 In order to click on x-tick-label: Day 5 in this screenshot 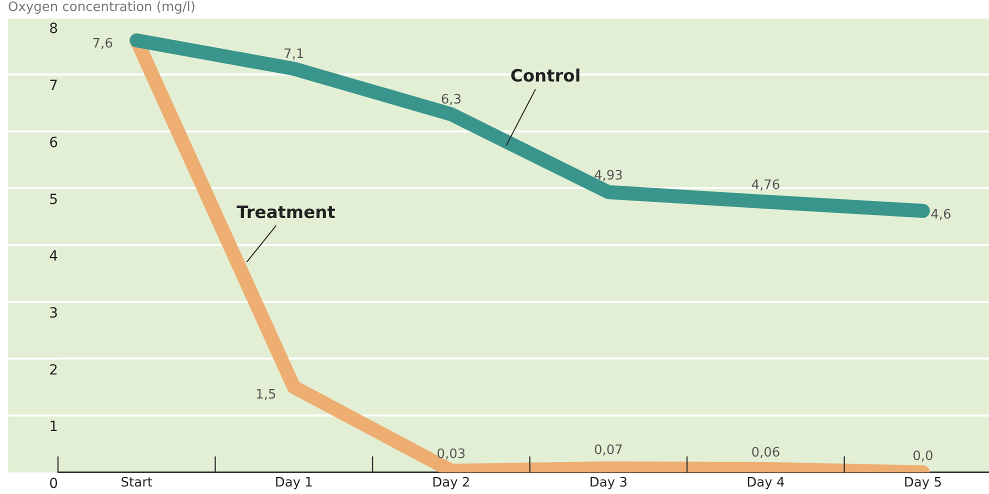, I will do `click(923, 483)`.